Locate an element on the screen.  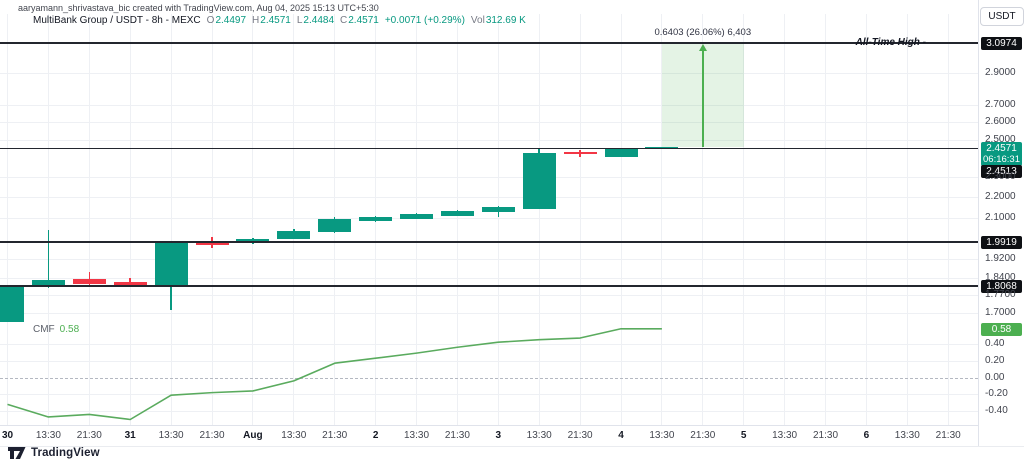
symbol-title: MultiBank Group / USDT - 8h - MEXC is located at coordinates (117, 20).